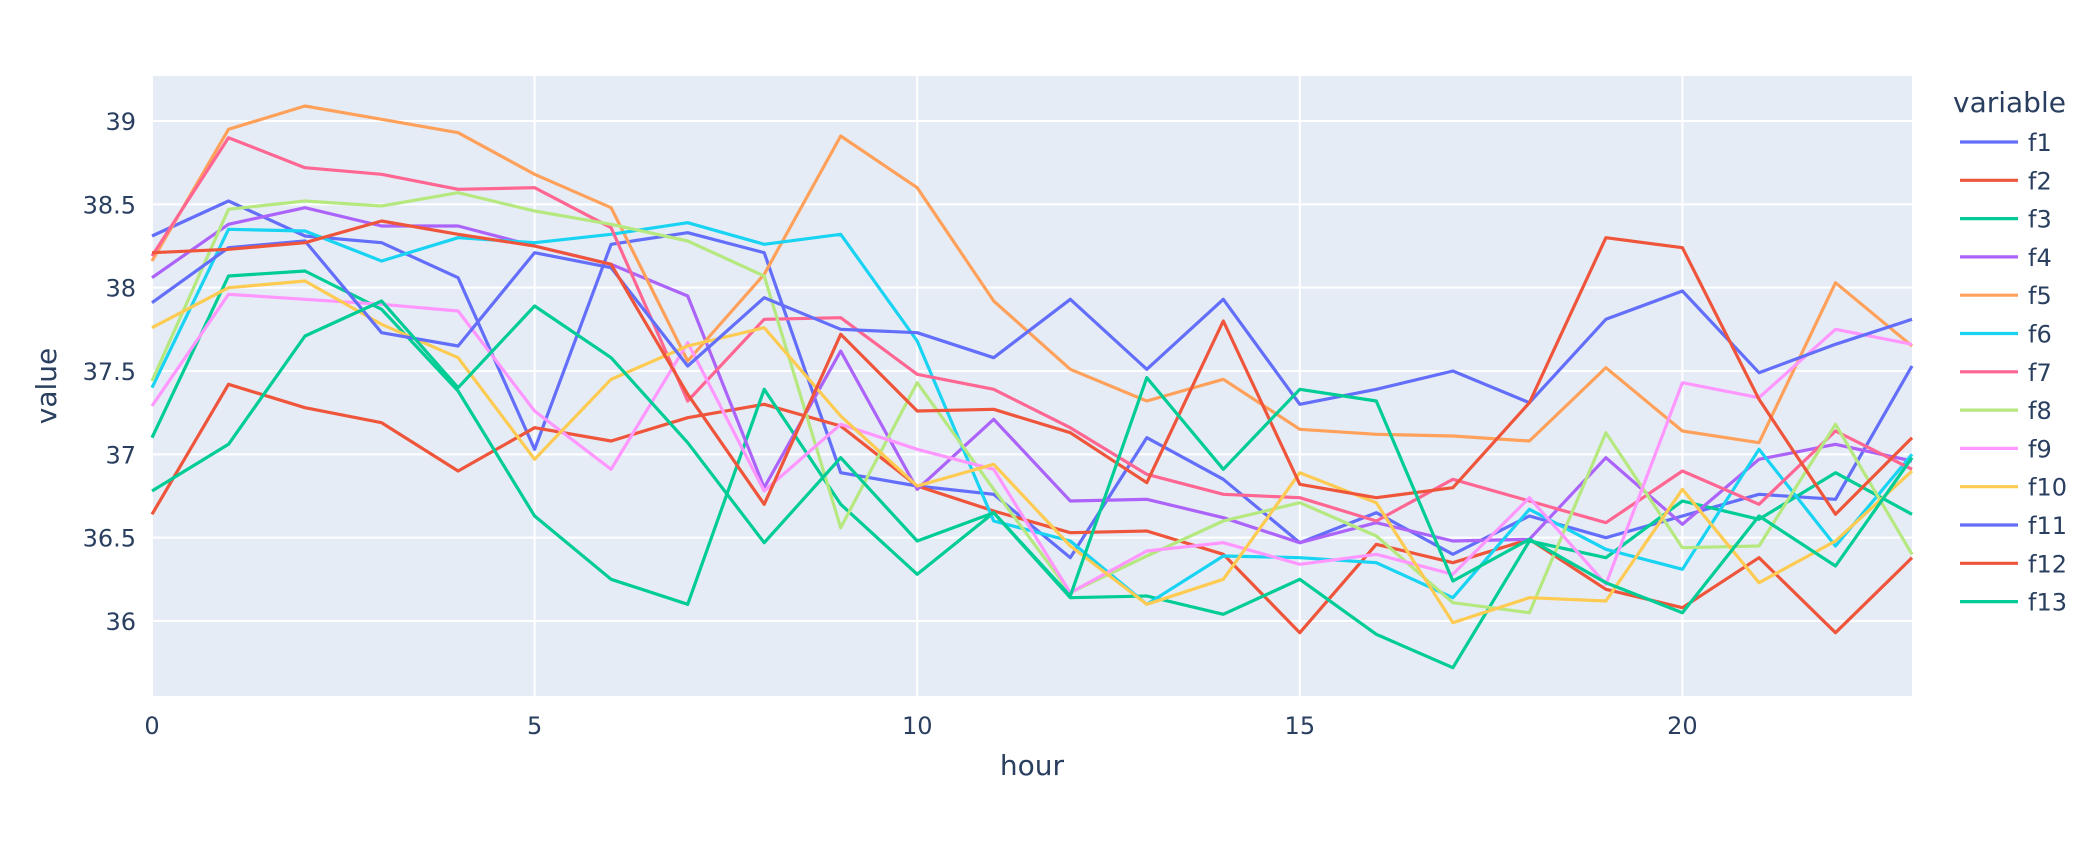 Image resolution: width=2094 pixels, height=848 pixels. What do you see at coordinates (2040, 411) in the screenshot?
I see `legend-label-f8: f8` at bounding box center [2040, 411].